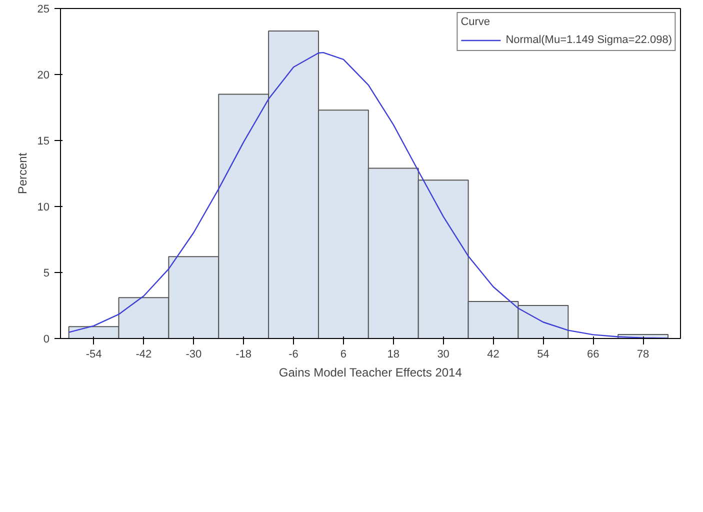  What do you see at coordinates (393, 354) in the screenshot?
I see `x-tick-label: 18` at bounding box center [393, 354].